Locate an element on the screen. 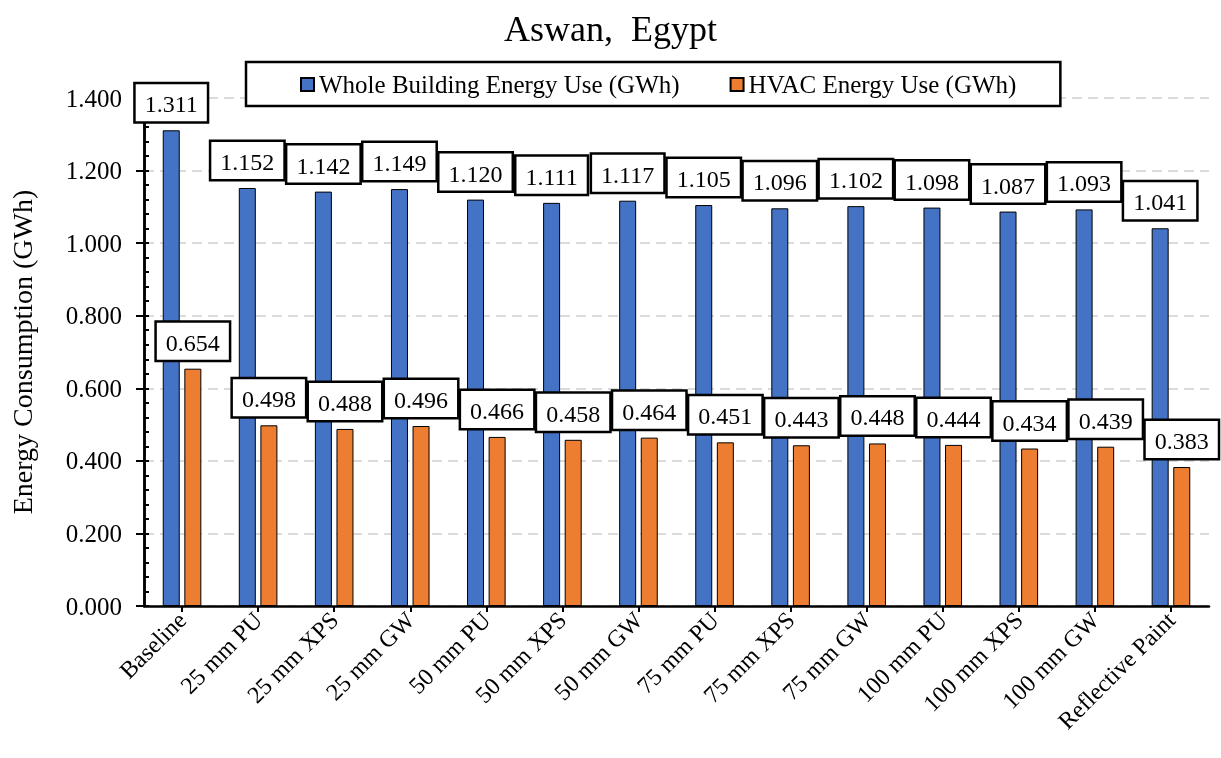  data-label: 0.498 is located at coordinates (268, 399).